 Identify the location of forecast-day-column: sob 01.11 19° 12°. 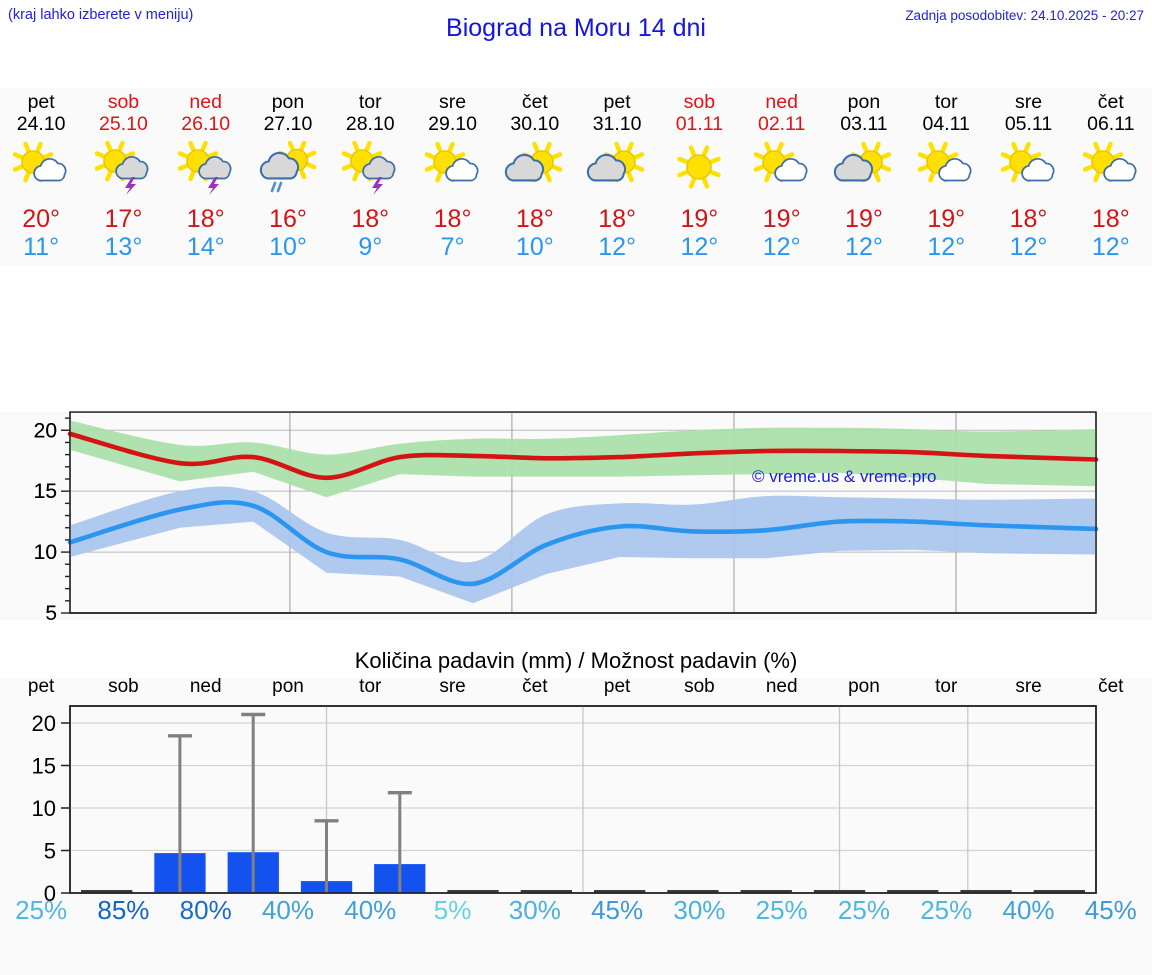
(699, 177).